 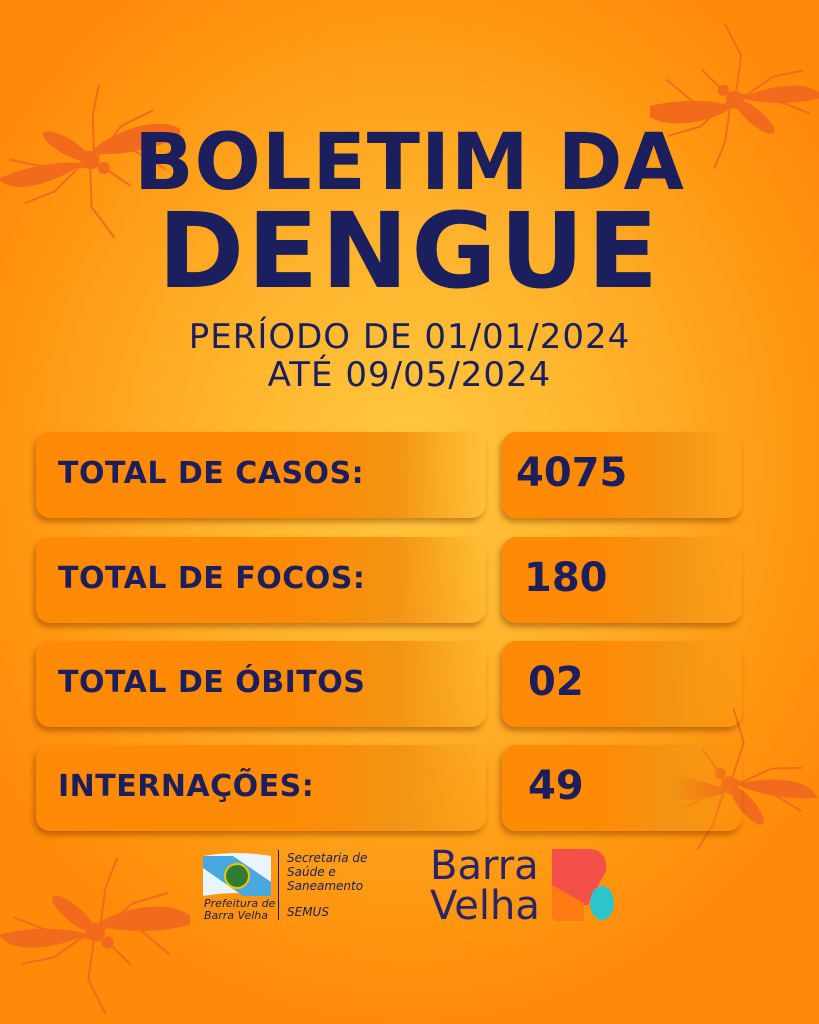 I want to click on stat-value: 49, so click(x=556, y=786).